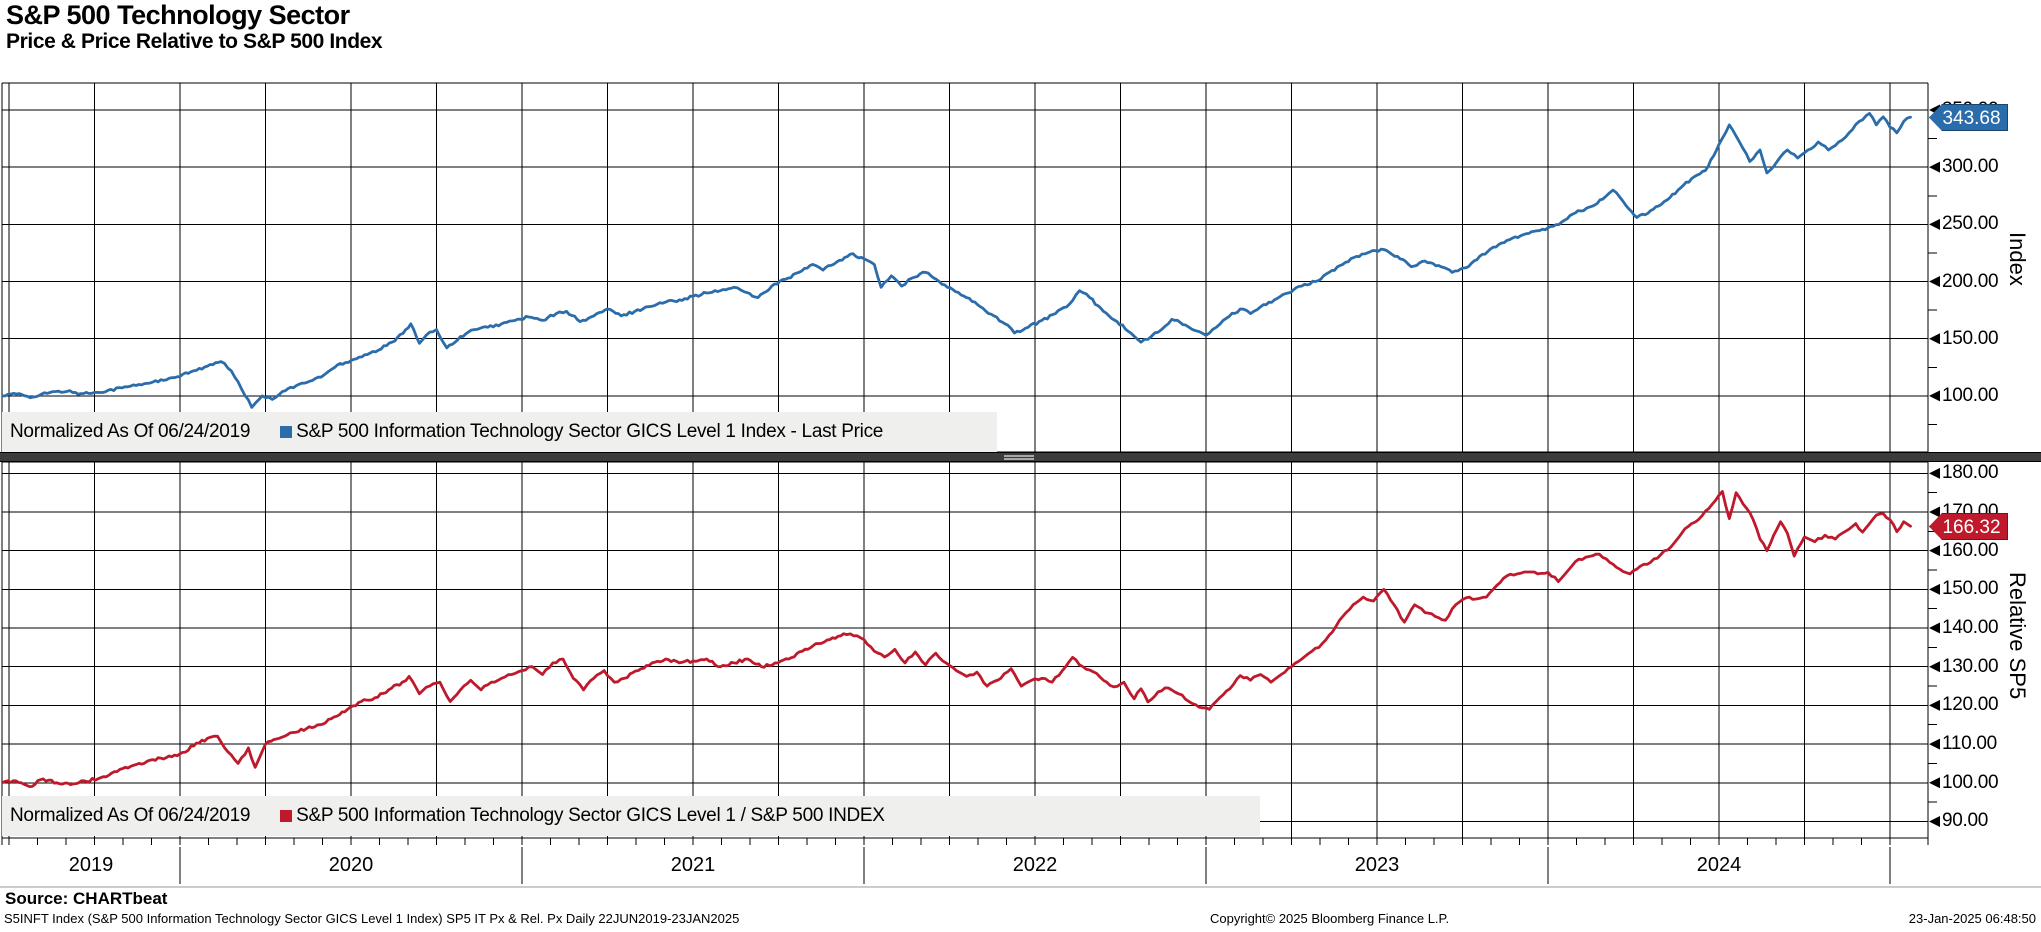 The image size is (2041, 932). I want to click on normalized-label-bottom: Normalized As Of 06/24/2019, so click(130, 815).